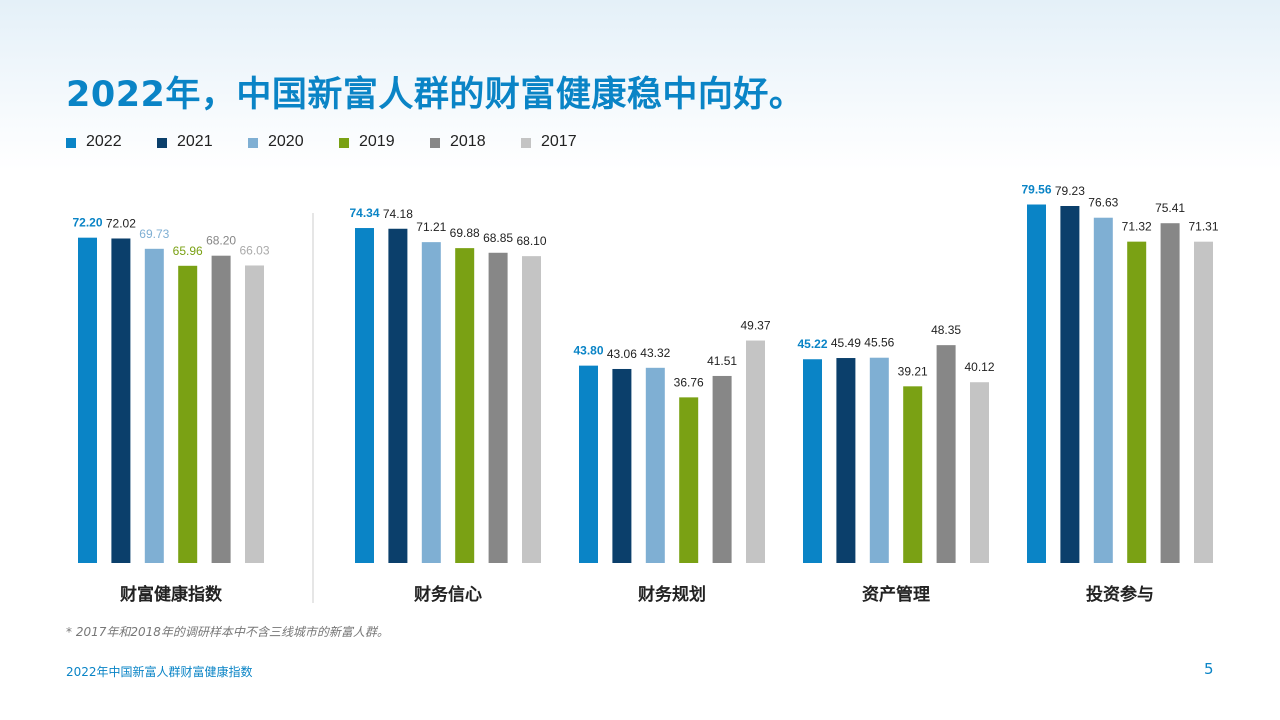 This screenshot has width=1280, height=720. What do you see at coordinates (87, 400) in the screenshot?
I see `bar-2022-cat0` at bounding box center [87, 400].